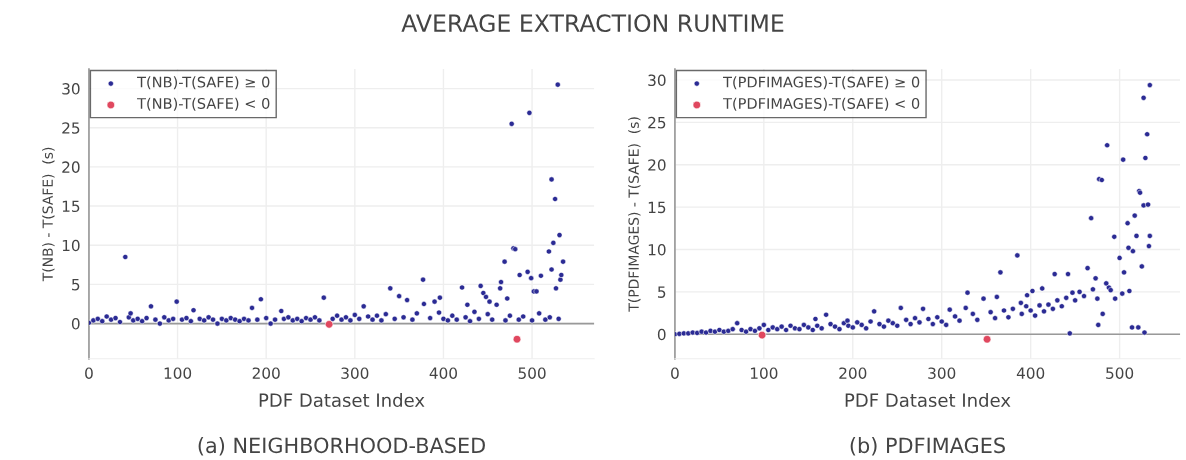  What do you see at coordinates (48, 214) in the screenshot?
I see `y-axis-title: T(NB) - T(SAFE) (s)` at bounding box center [48, 214].